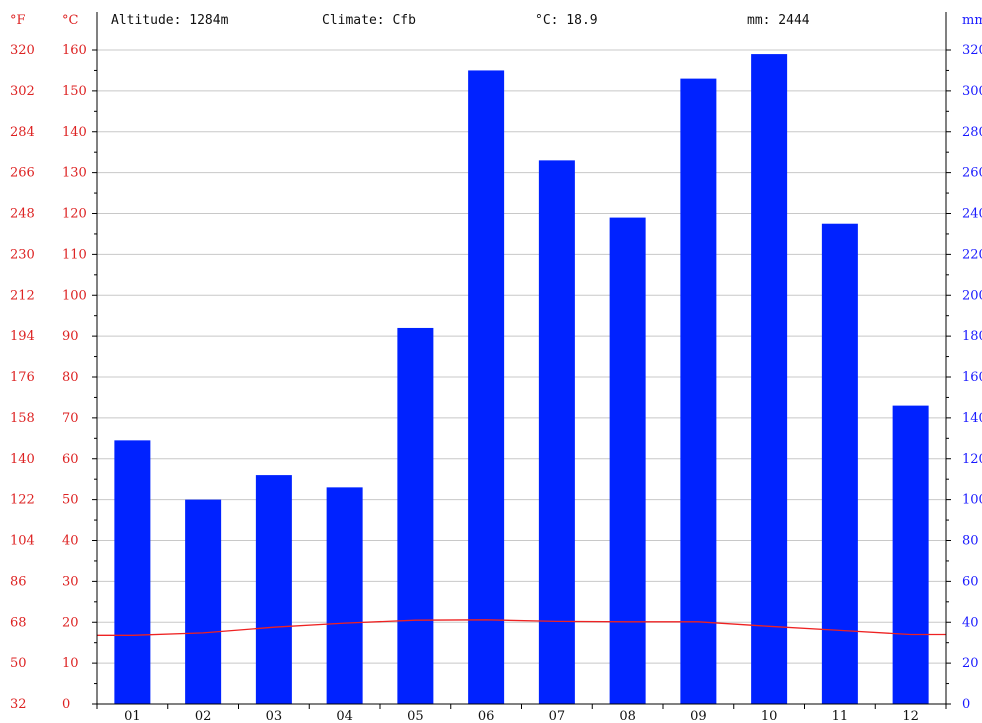  I want to click on altitude-text: Altitude: 1284m, so click(170, 20).